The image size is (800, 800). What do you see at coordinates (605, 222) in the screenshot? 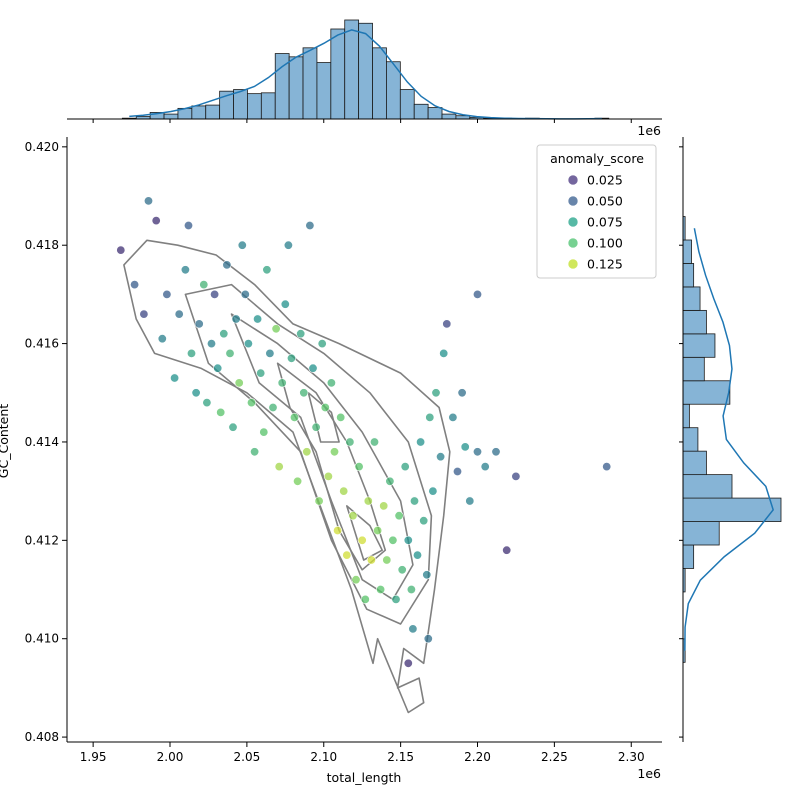
I see `legend-label: 0.075` at bounding box center [605, 222].